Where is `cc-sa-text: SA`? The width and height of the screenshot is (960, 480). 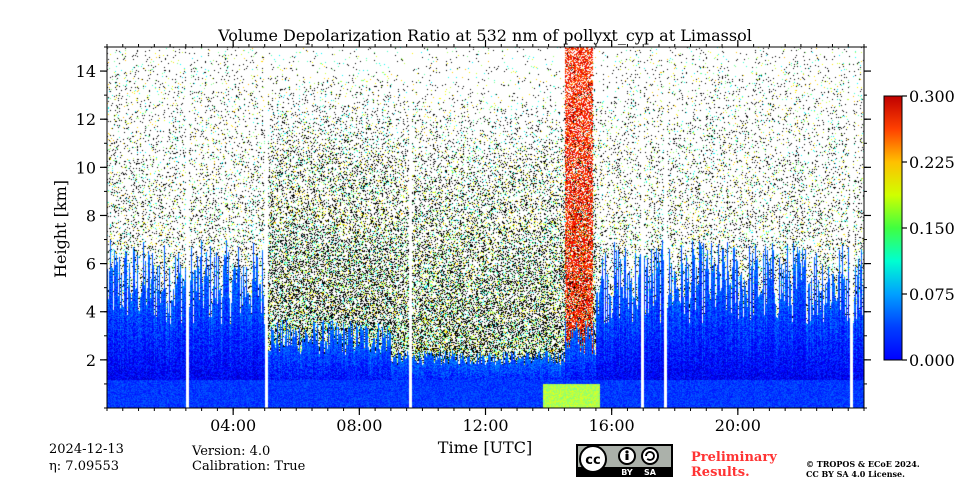
cc-sa-text: SA is located at coordinates (650, 472).